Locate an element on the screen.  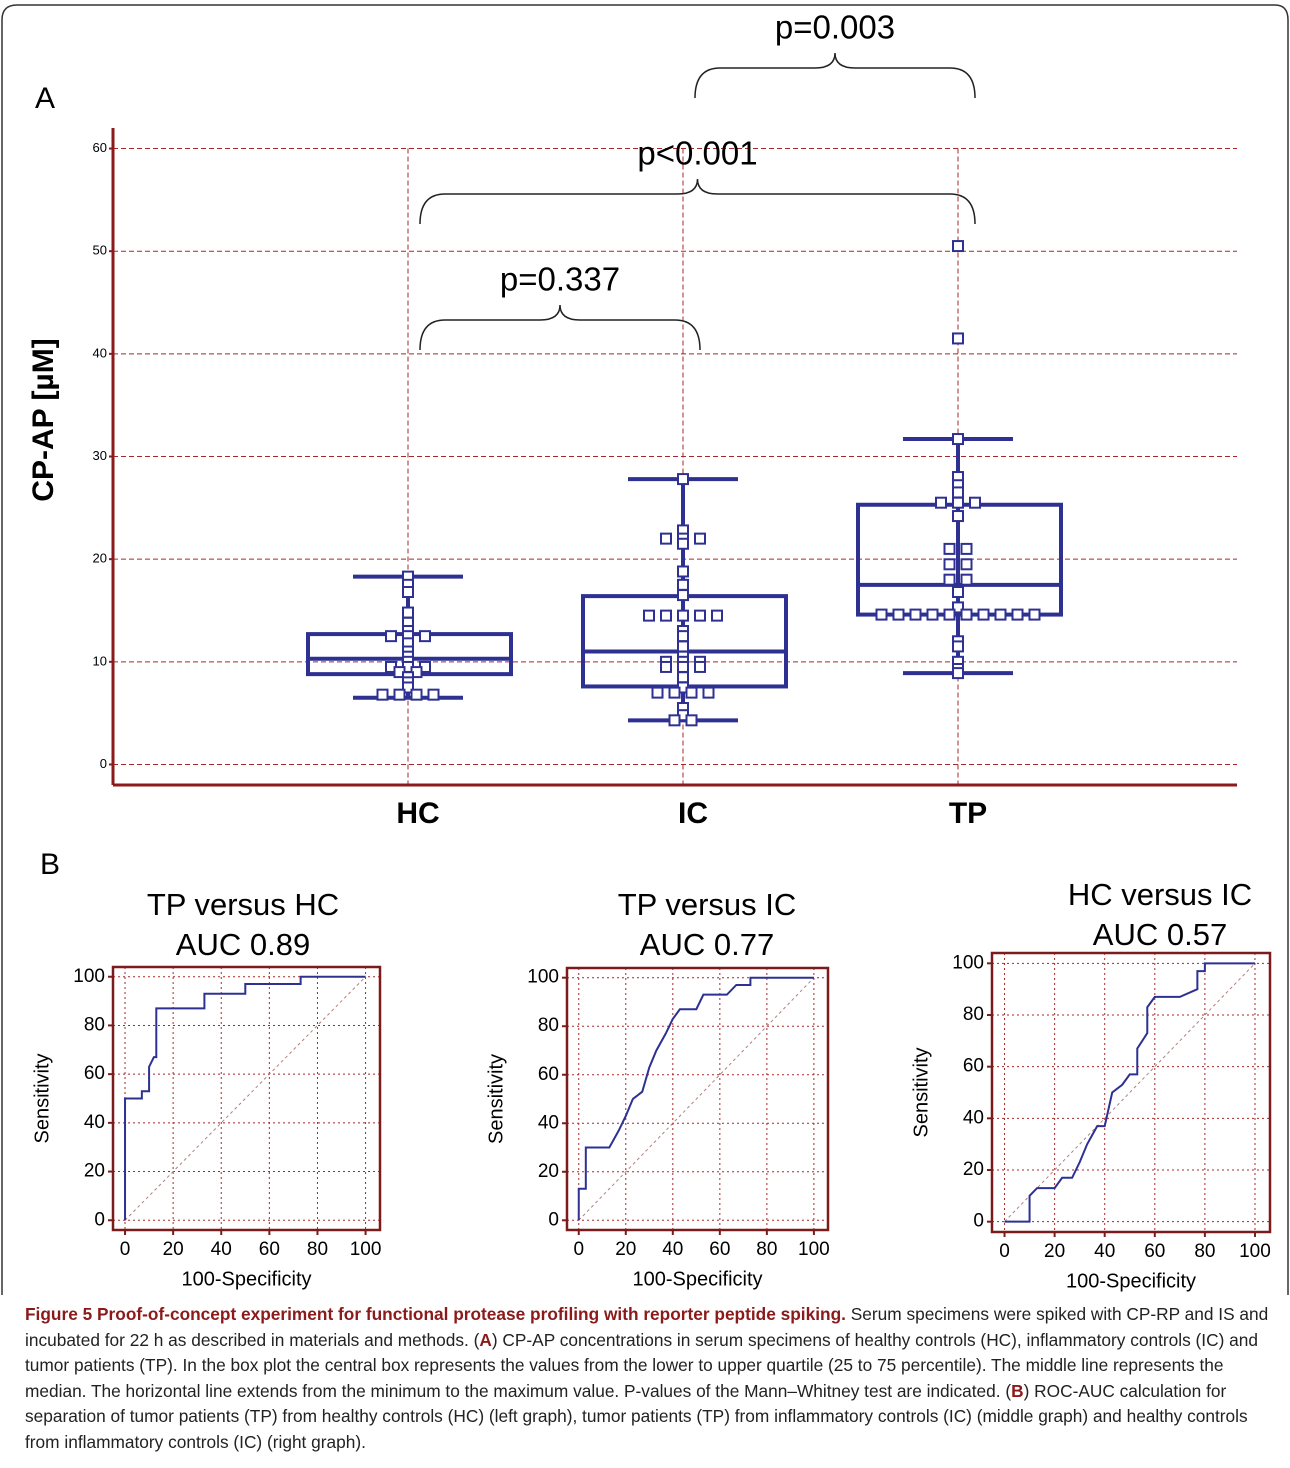
y-tick-label: 40 is located at coordinates (100, 352).